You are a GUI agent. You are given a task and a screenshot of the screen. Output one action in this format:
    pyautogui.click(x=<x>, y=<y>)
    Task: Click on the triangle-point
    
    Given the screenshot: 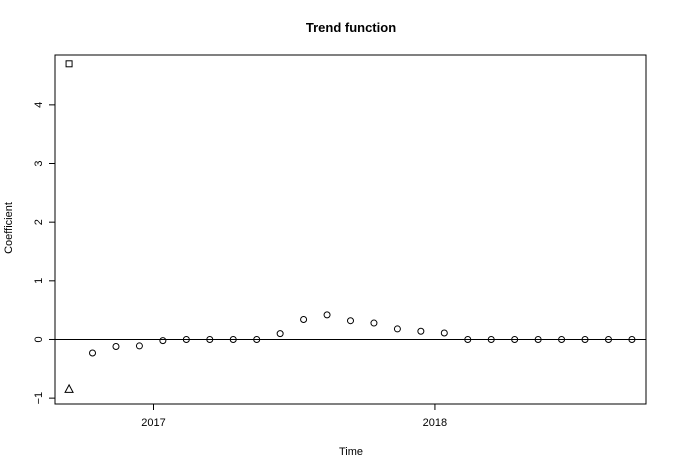 What is the action you would take?
    pyautogui.click(x=69, y=388)
    